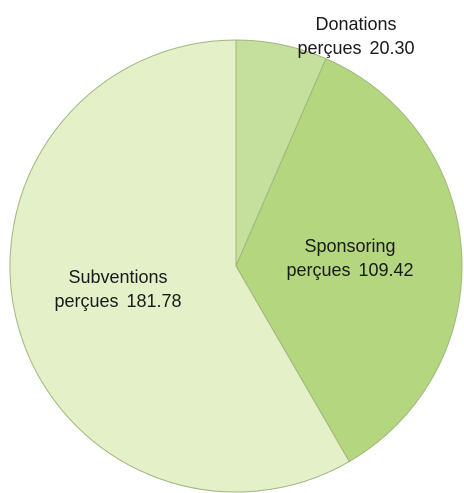  I want to click on value-label: 20.30, so click(392, 48).